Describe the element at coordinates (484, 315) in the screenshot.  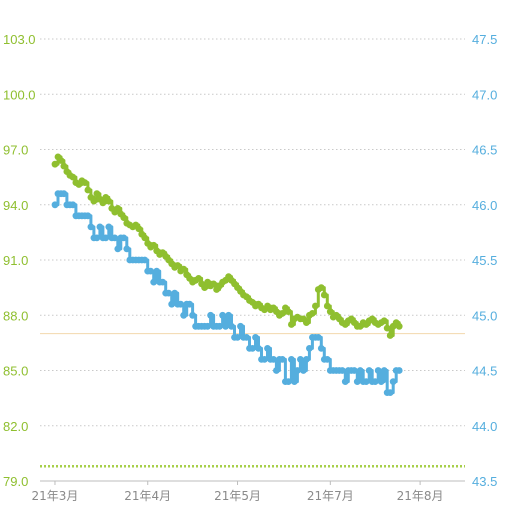
I see `right-tick-label: 45.0` at that location.